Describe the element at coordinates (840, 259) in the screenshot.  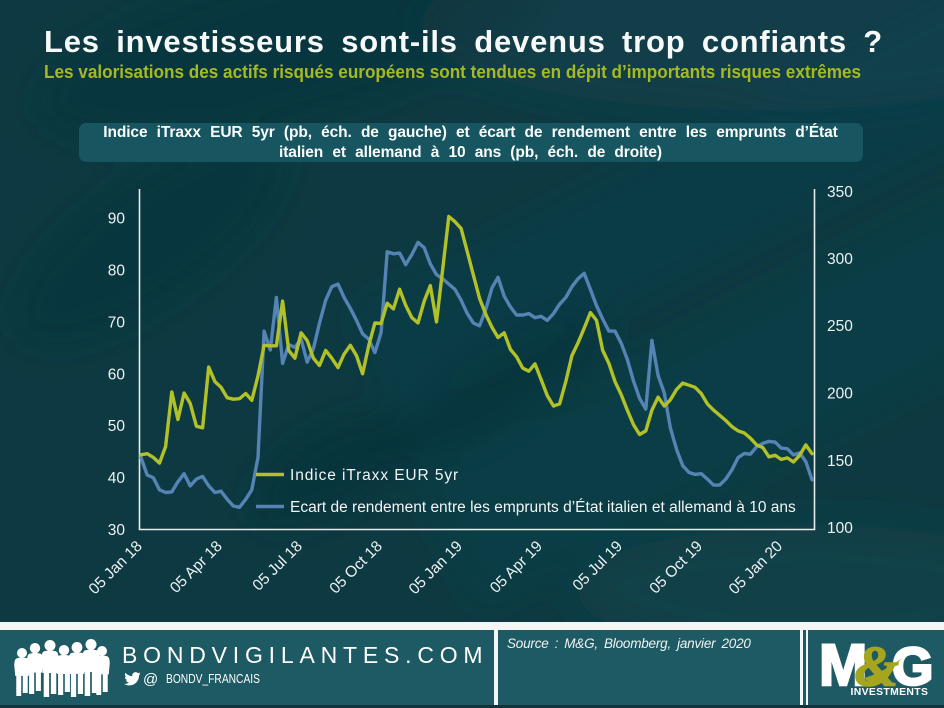
I see `svg-text: 300` at that location.